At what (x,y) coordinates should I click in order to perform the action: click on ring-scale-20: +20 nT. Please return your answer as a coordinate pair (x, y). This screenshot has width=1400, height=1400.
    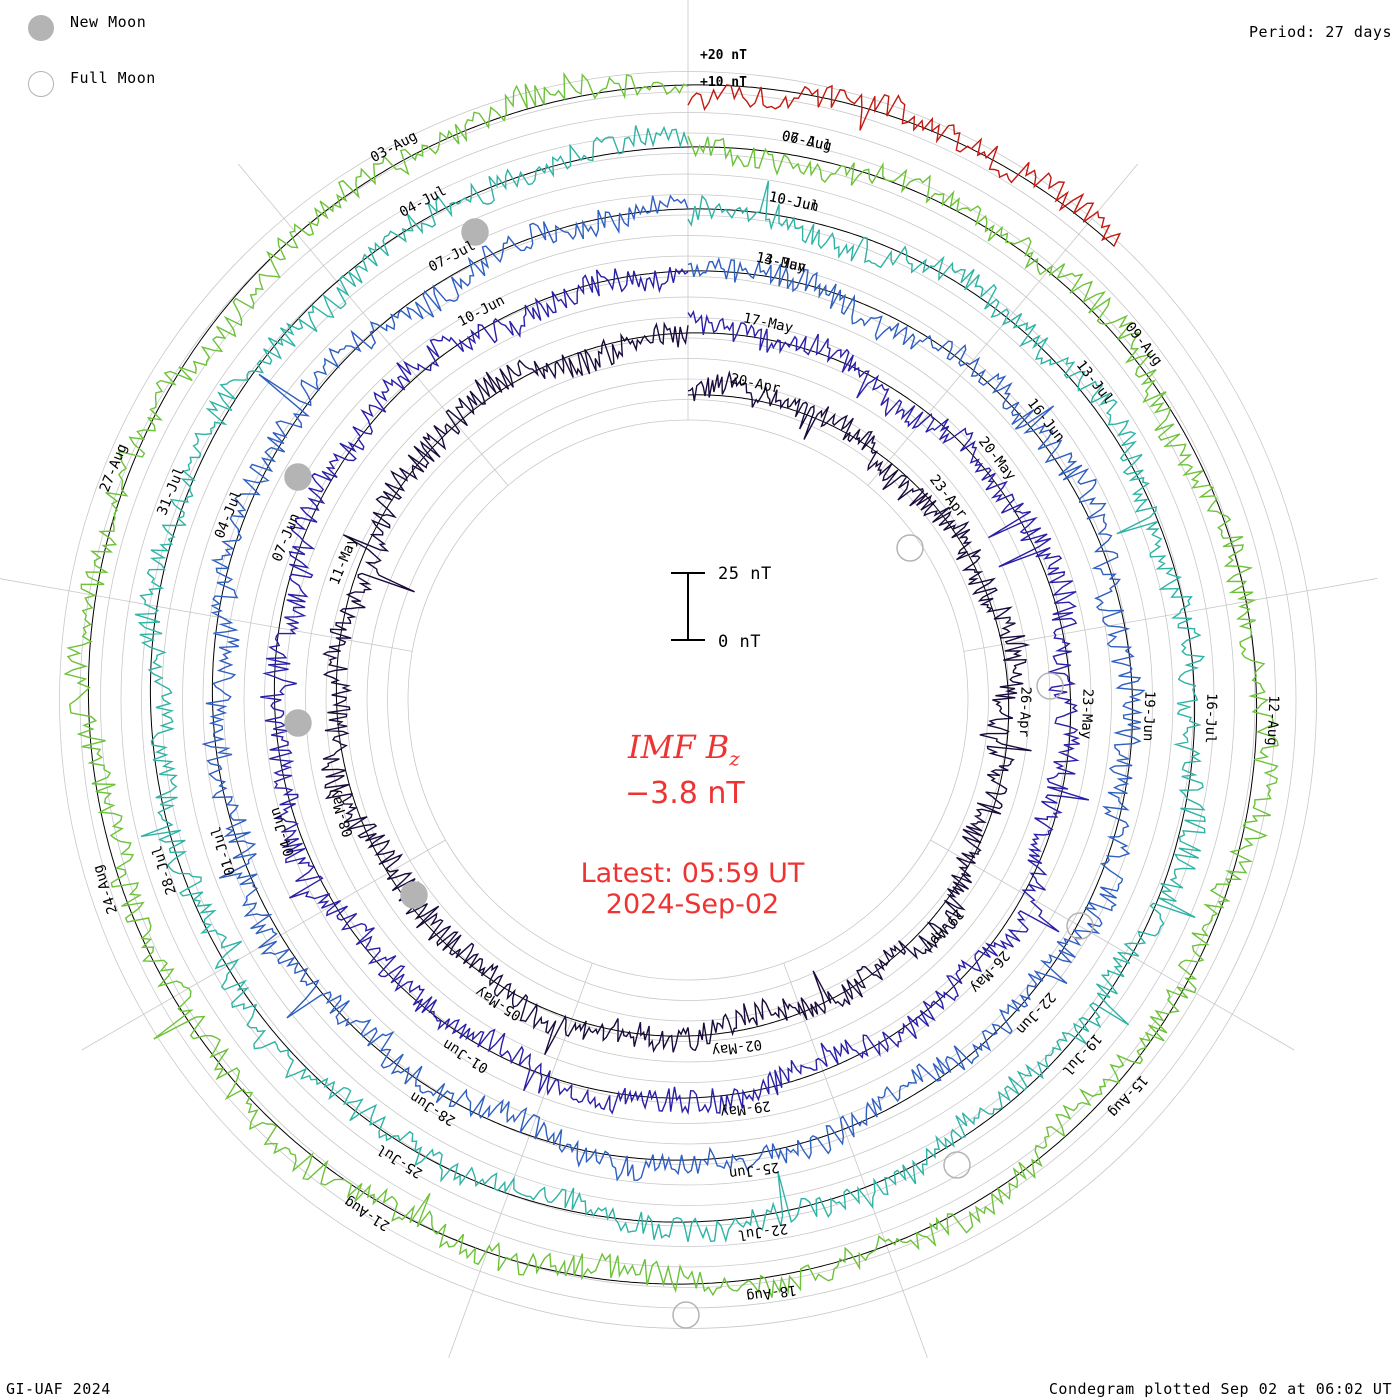
    Looking at the image, I should click on (723, 55).